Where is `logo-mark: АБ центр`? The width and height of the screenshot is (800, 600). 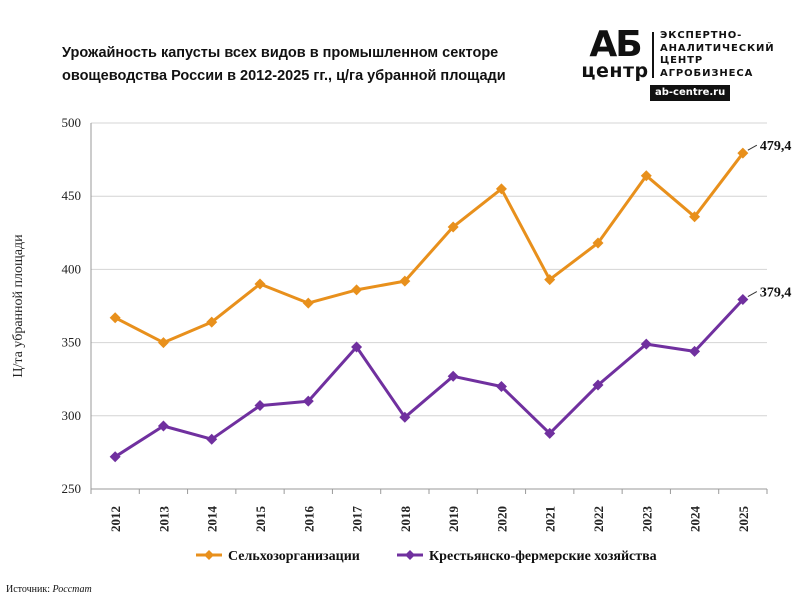
logo-mark: АБ центр is located at coordinates (615, 53).